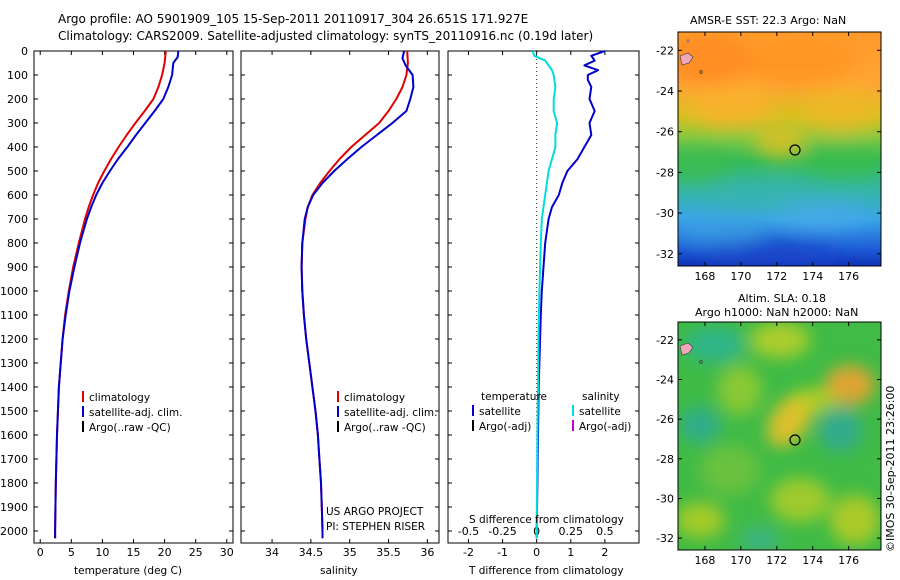  I want to click on map-x-tick-label: 168, so click(704, 276).